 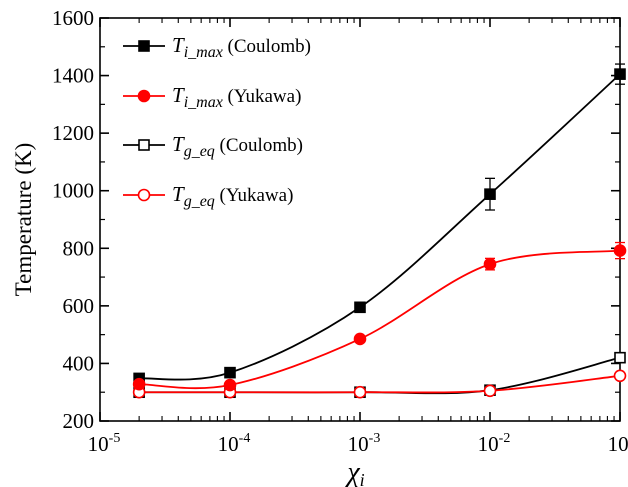 What do you see at coordinates (354, 472) in the screenshot?
I see `x-axis-title: χi` at bounding box center [354, 472].